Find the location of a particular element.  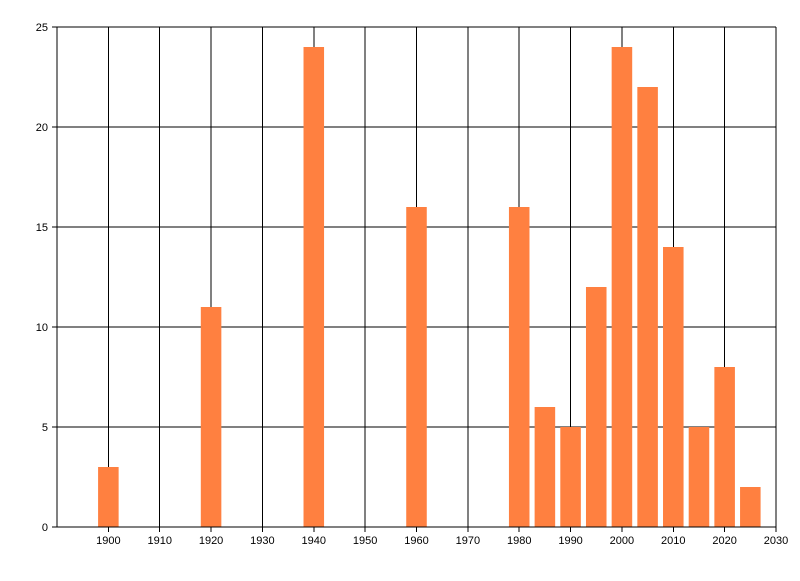

x-tick-label: 2030 is located at coordinates (776, 541).